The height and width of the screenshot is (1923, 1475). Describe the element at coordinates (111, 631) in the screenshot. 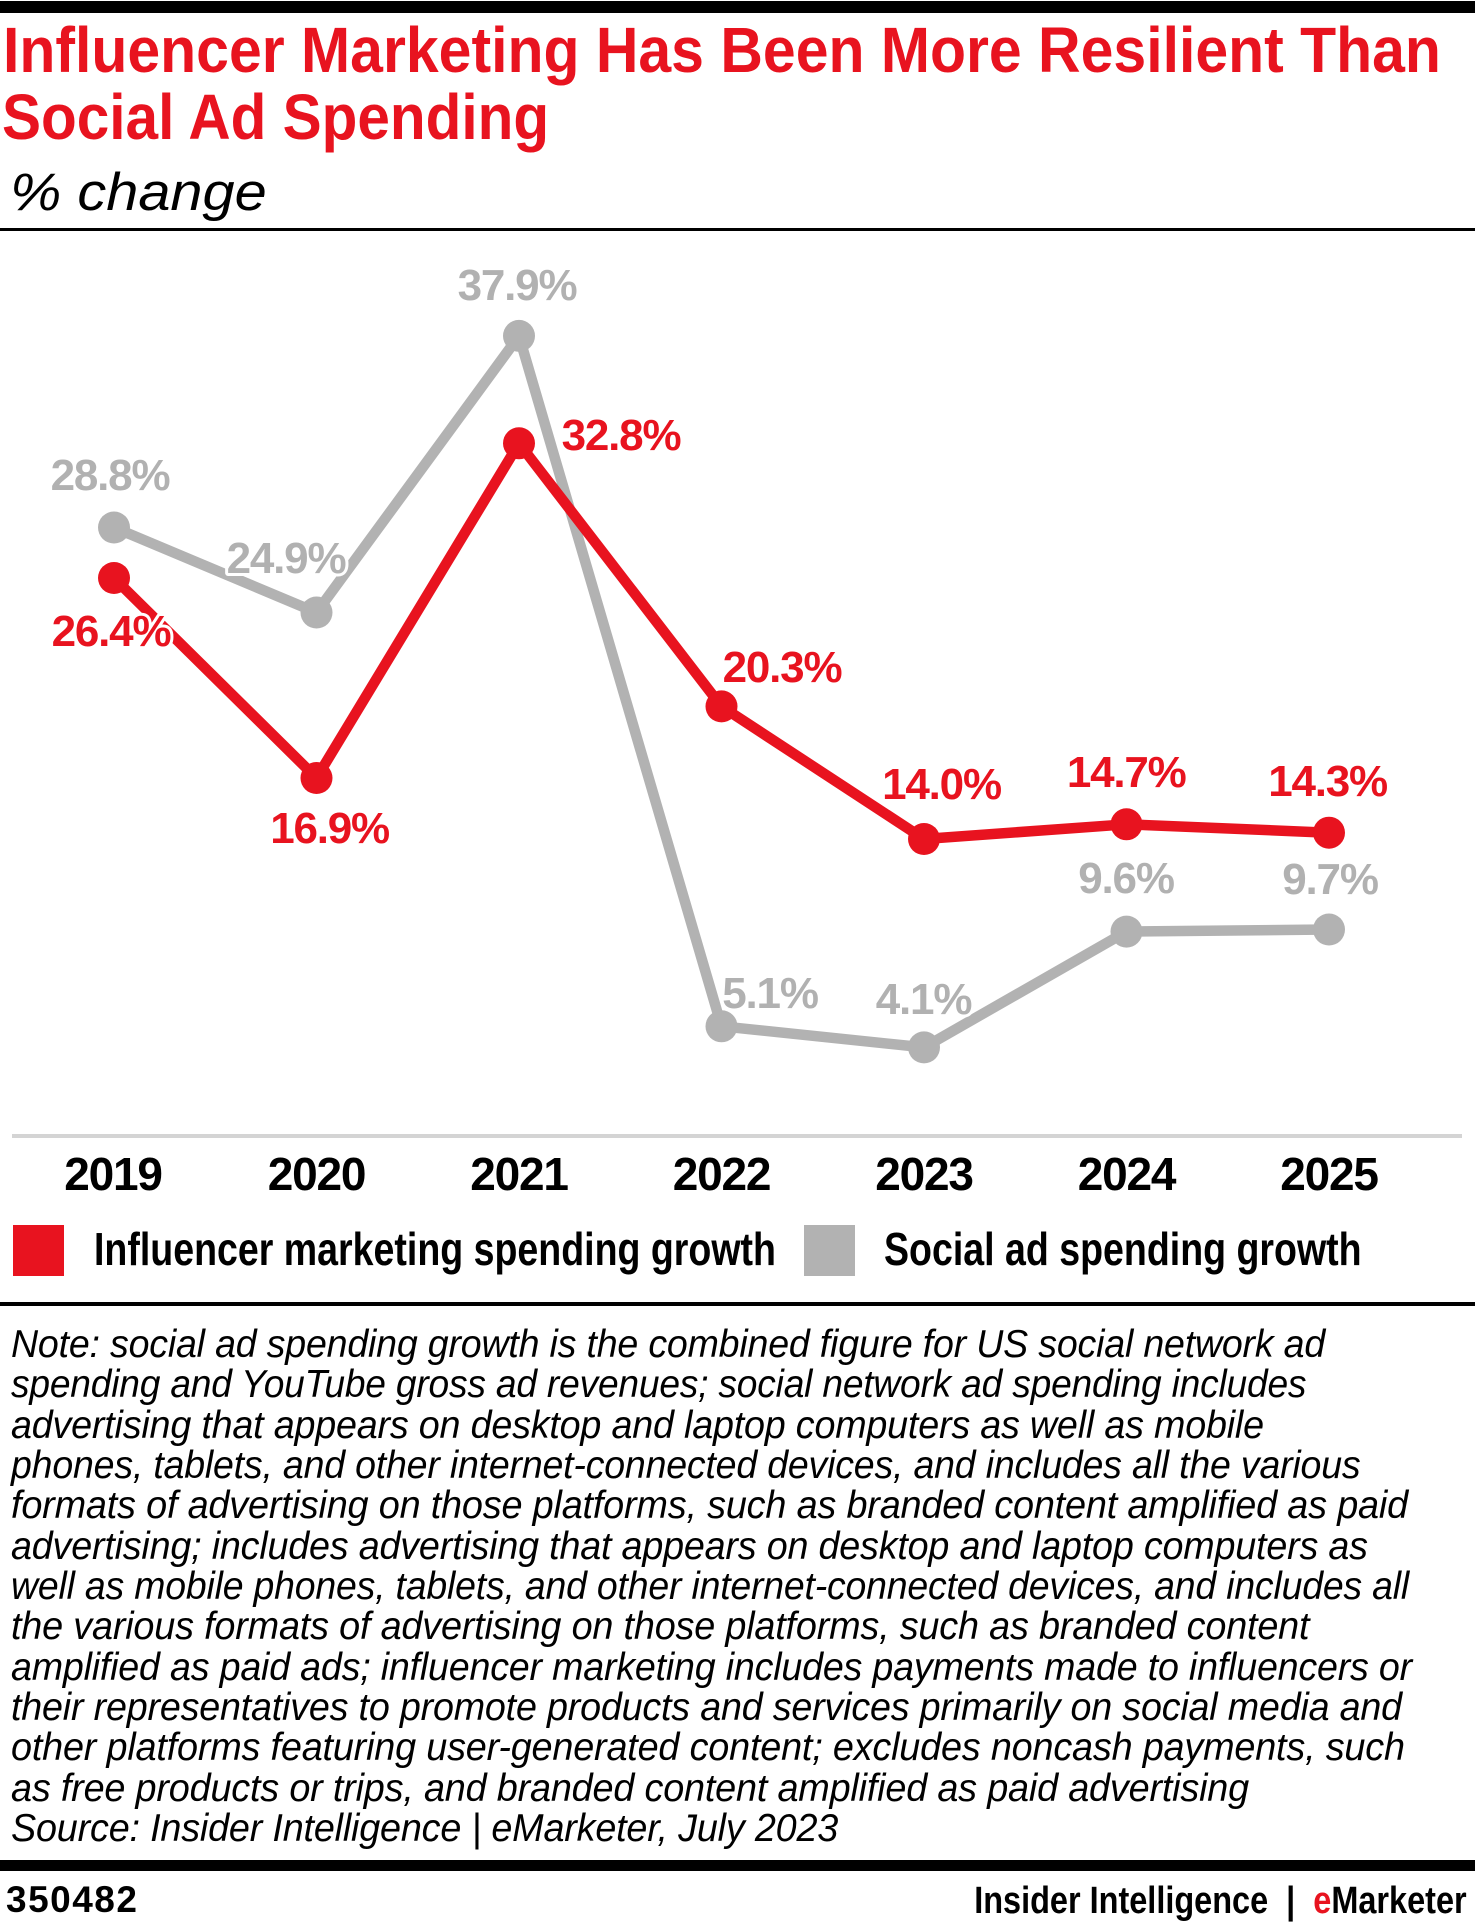

I see `svg-text: 26.4%` at that location.